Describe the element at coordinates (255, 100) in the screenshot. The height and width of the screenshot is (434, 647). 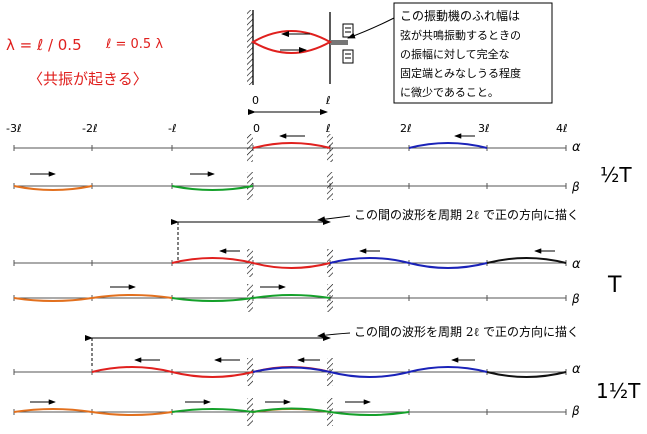
I see `wall-label-0: 0` at that location.